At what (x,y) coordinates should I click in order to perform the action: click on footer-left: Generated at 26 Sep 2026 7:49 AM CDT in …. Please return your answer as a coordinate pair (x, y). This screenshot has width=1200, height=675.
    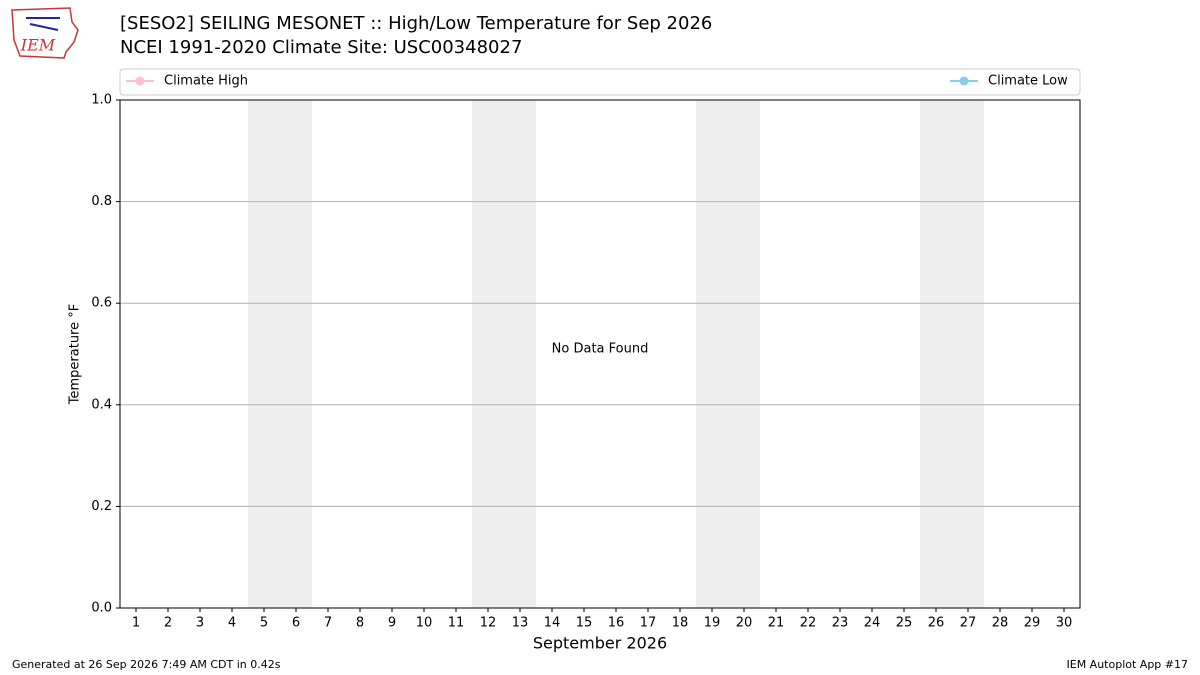
    Looking at the image, I should click on (146, 664).